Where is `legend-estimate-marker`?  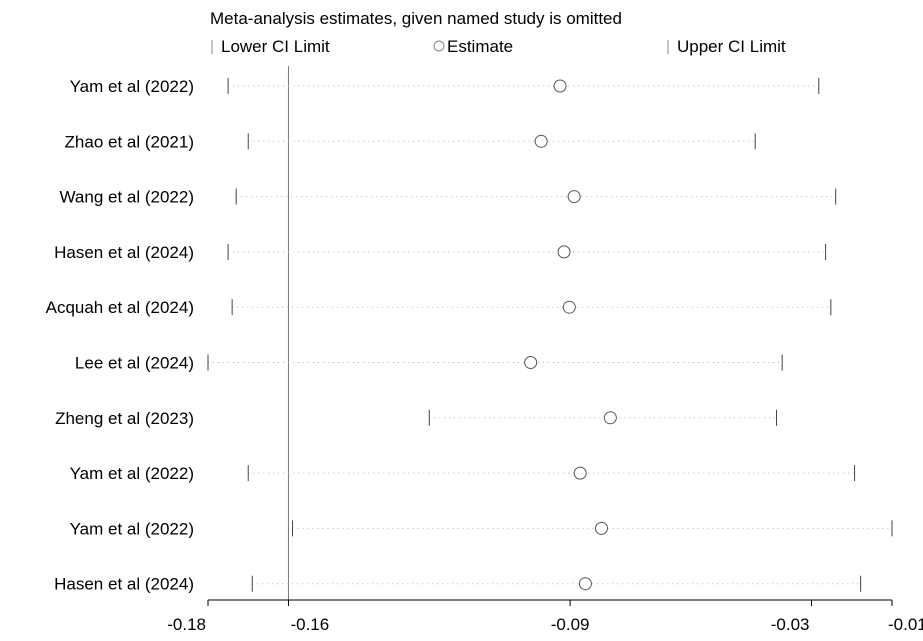
legend-estimate-marker is located at coordinates (439, 46).